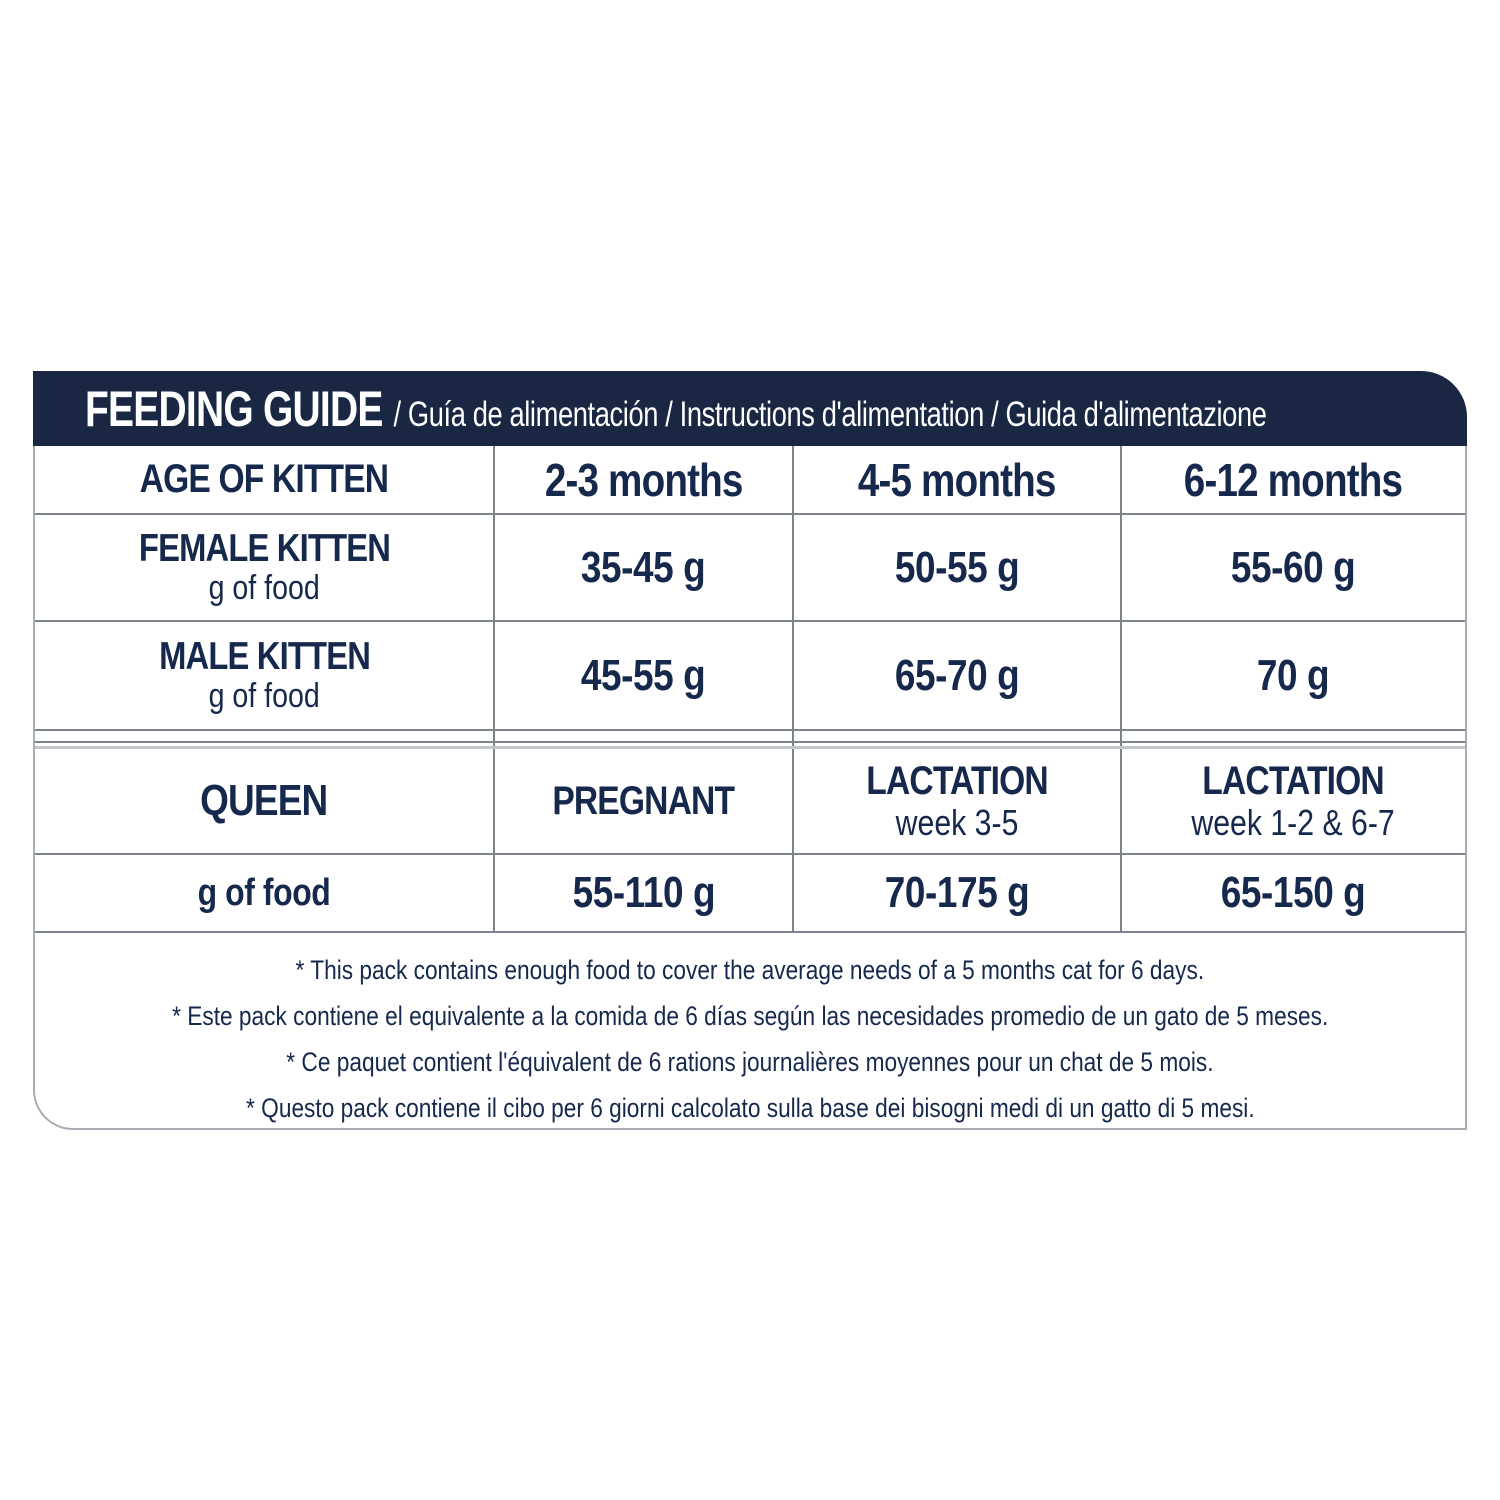 This screenshot has height=1500, width=1500. I want to click on male-kitten-value: 65-70 g, so click(956, 675).